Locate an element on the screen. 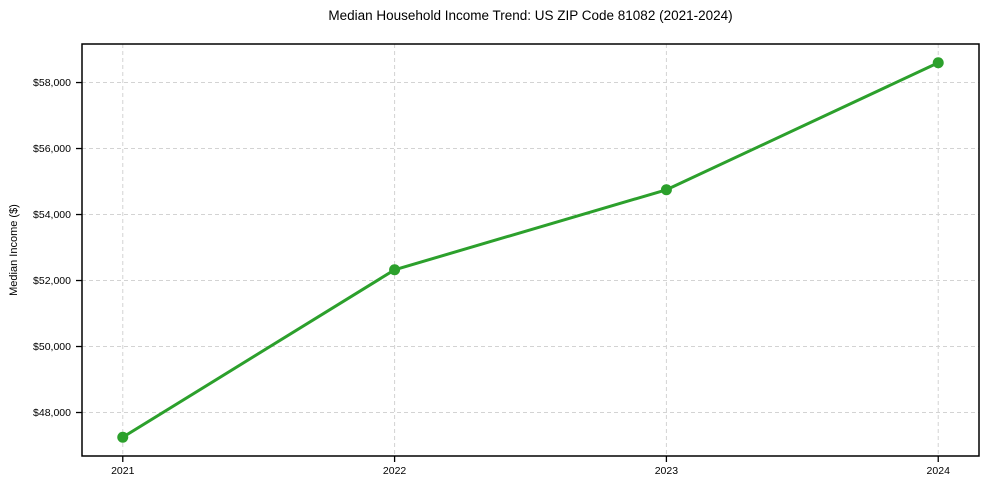 The image size is (989, 490). data-point-2024 is located at coordinates (938, 63).